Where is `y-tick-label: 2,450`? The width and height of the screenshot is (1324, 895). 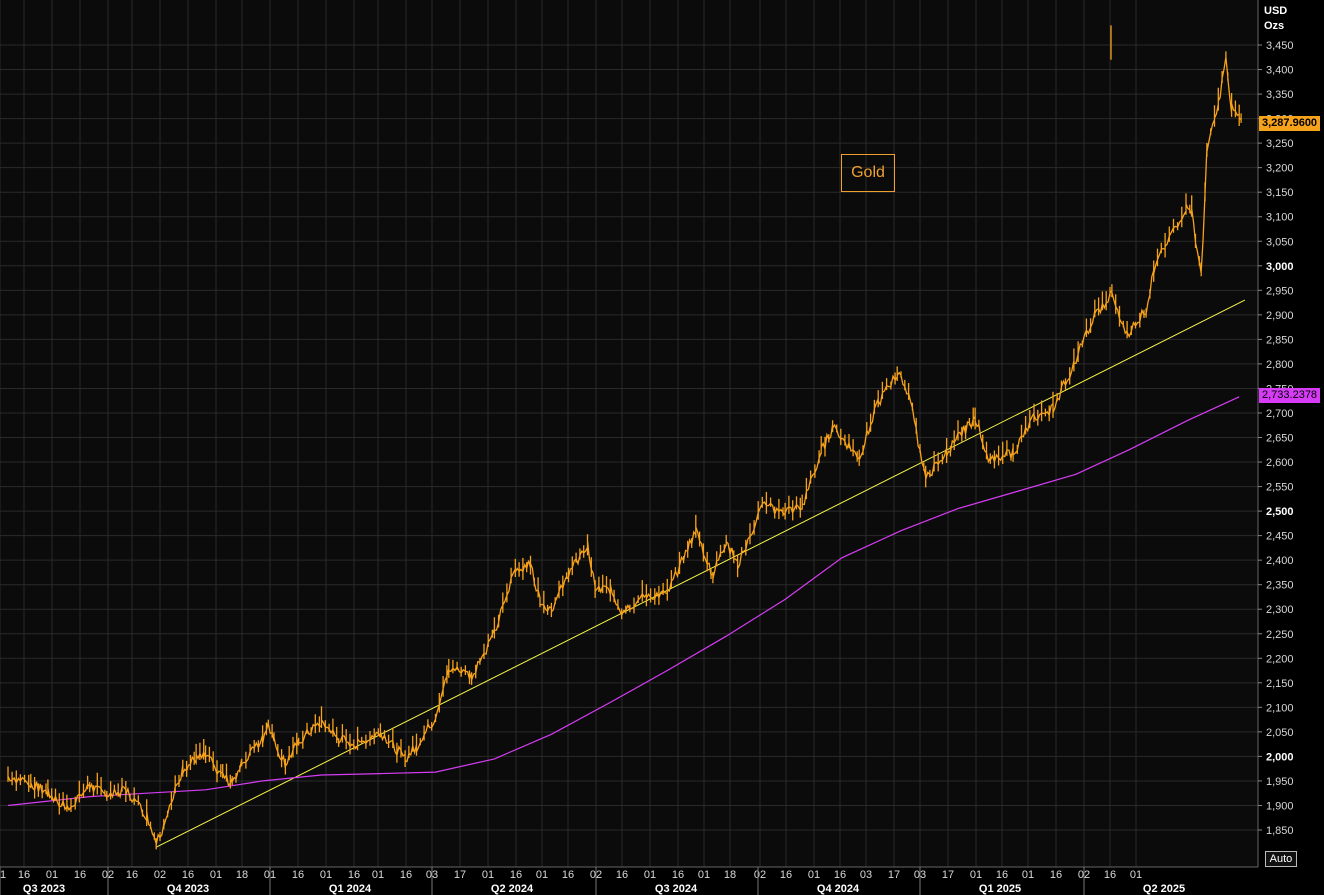
y-tick-label: 2,450 is located at coordinates (1280, 537).